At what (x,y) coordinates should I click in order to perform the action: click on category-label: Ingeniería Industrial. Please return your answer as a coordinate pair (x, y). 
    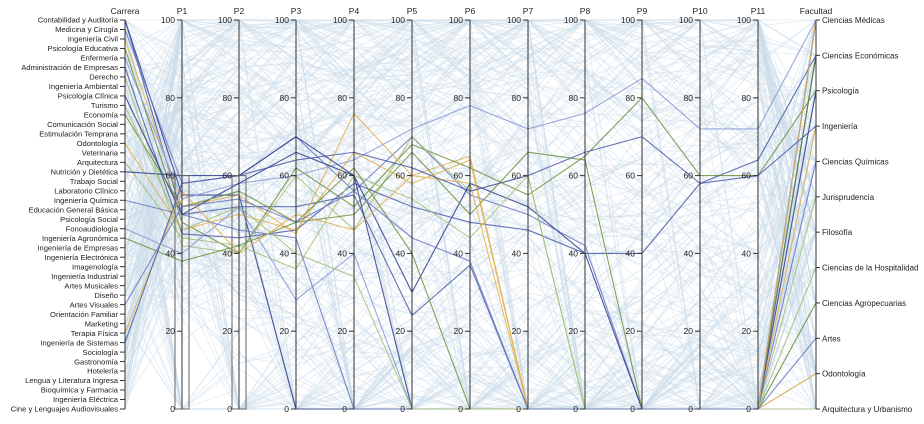
    Looking at the image, I should click on (84, 276).